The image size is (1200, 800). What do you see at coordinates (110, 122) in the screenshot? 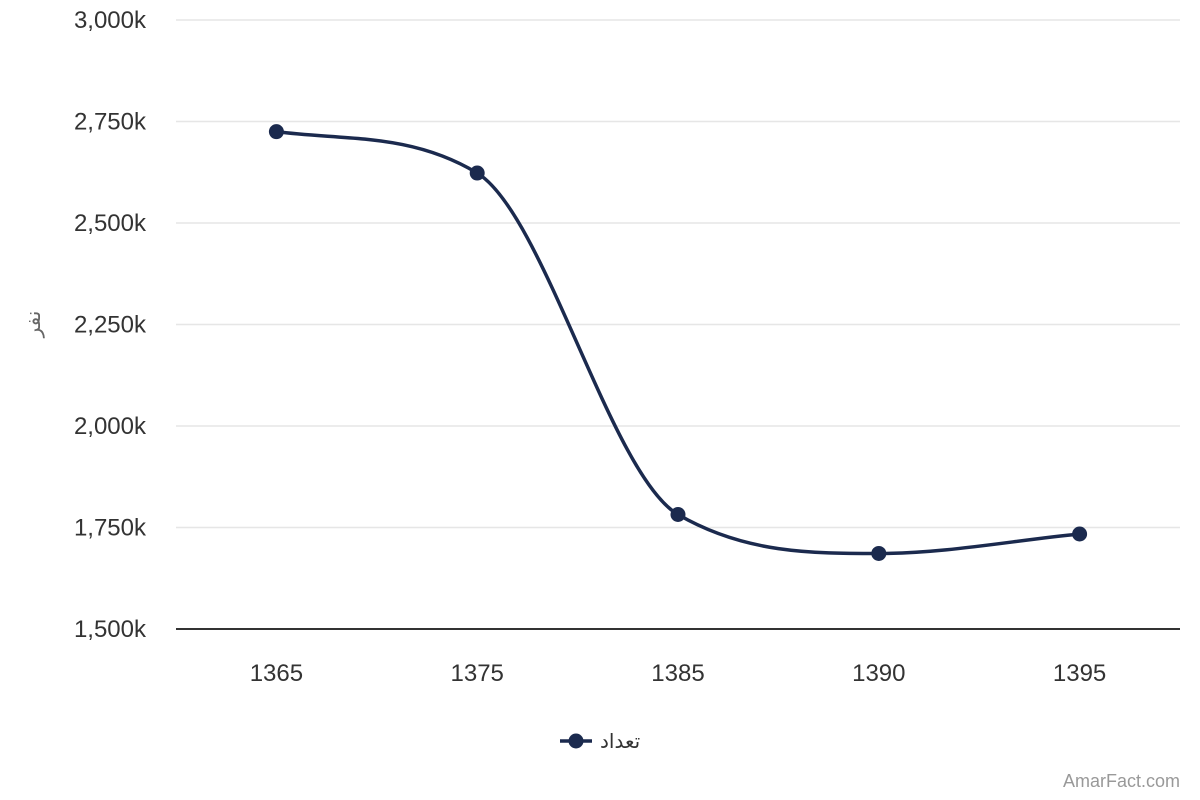
I see `y-tick-label: 2,750k` at bounding box center [110, 122].